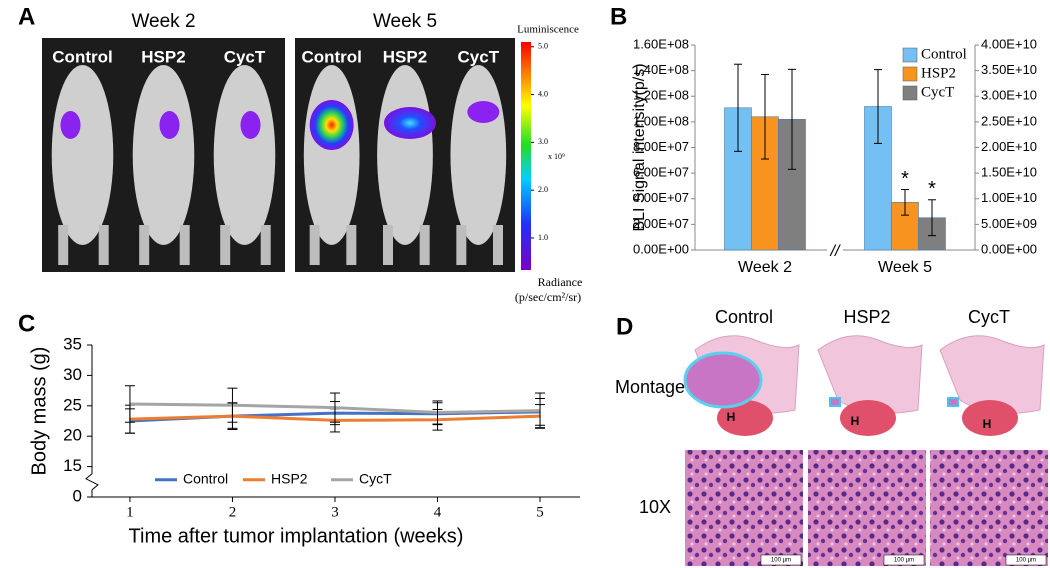  I want to click on colorbar-title: Luminiscence, so click(548, 30).